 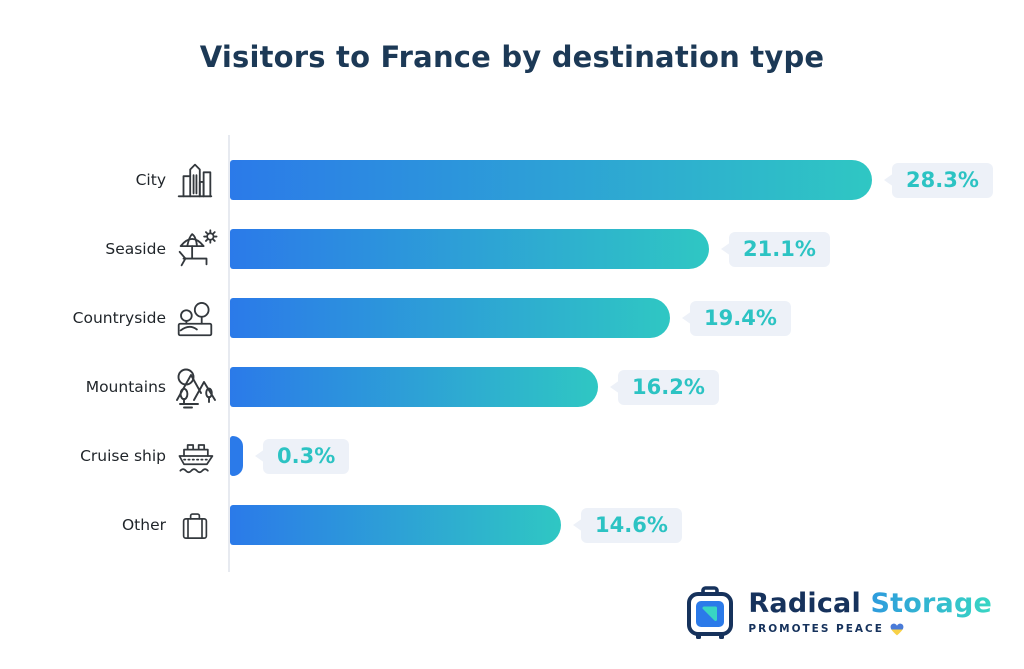 I want to click on bar-row: Seaside 21.1%, so click(x=512, y=249).